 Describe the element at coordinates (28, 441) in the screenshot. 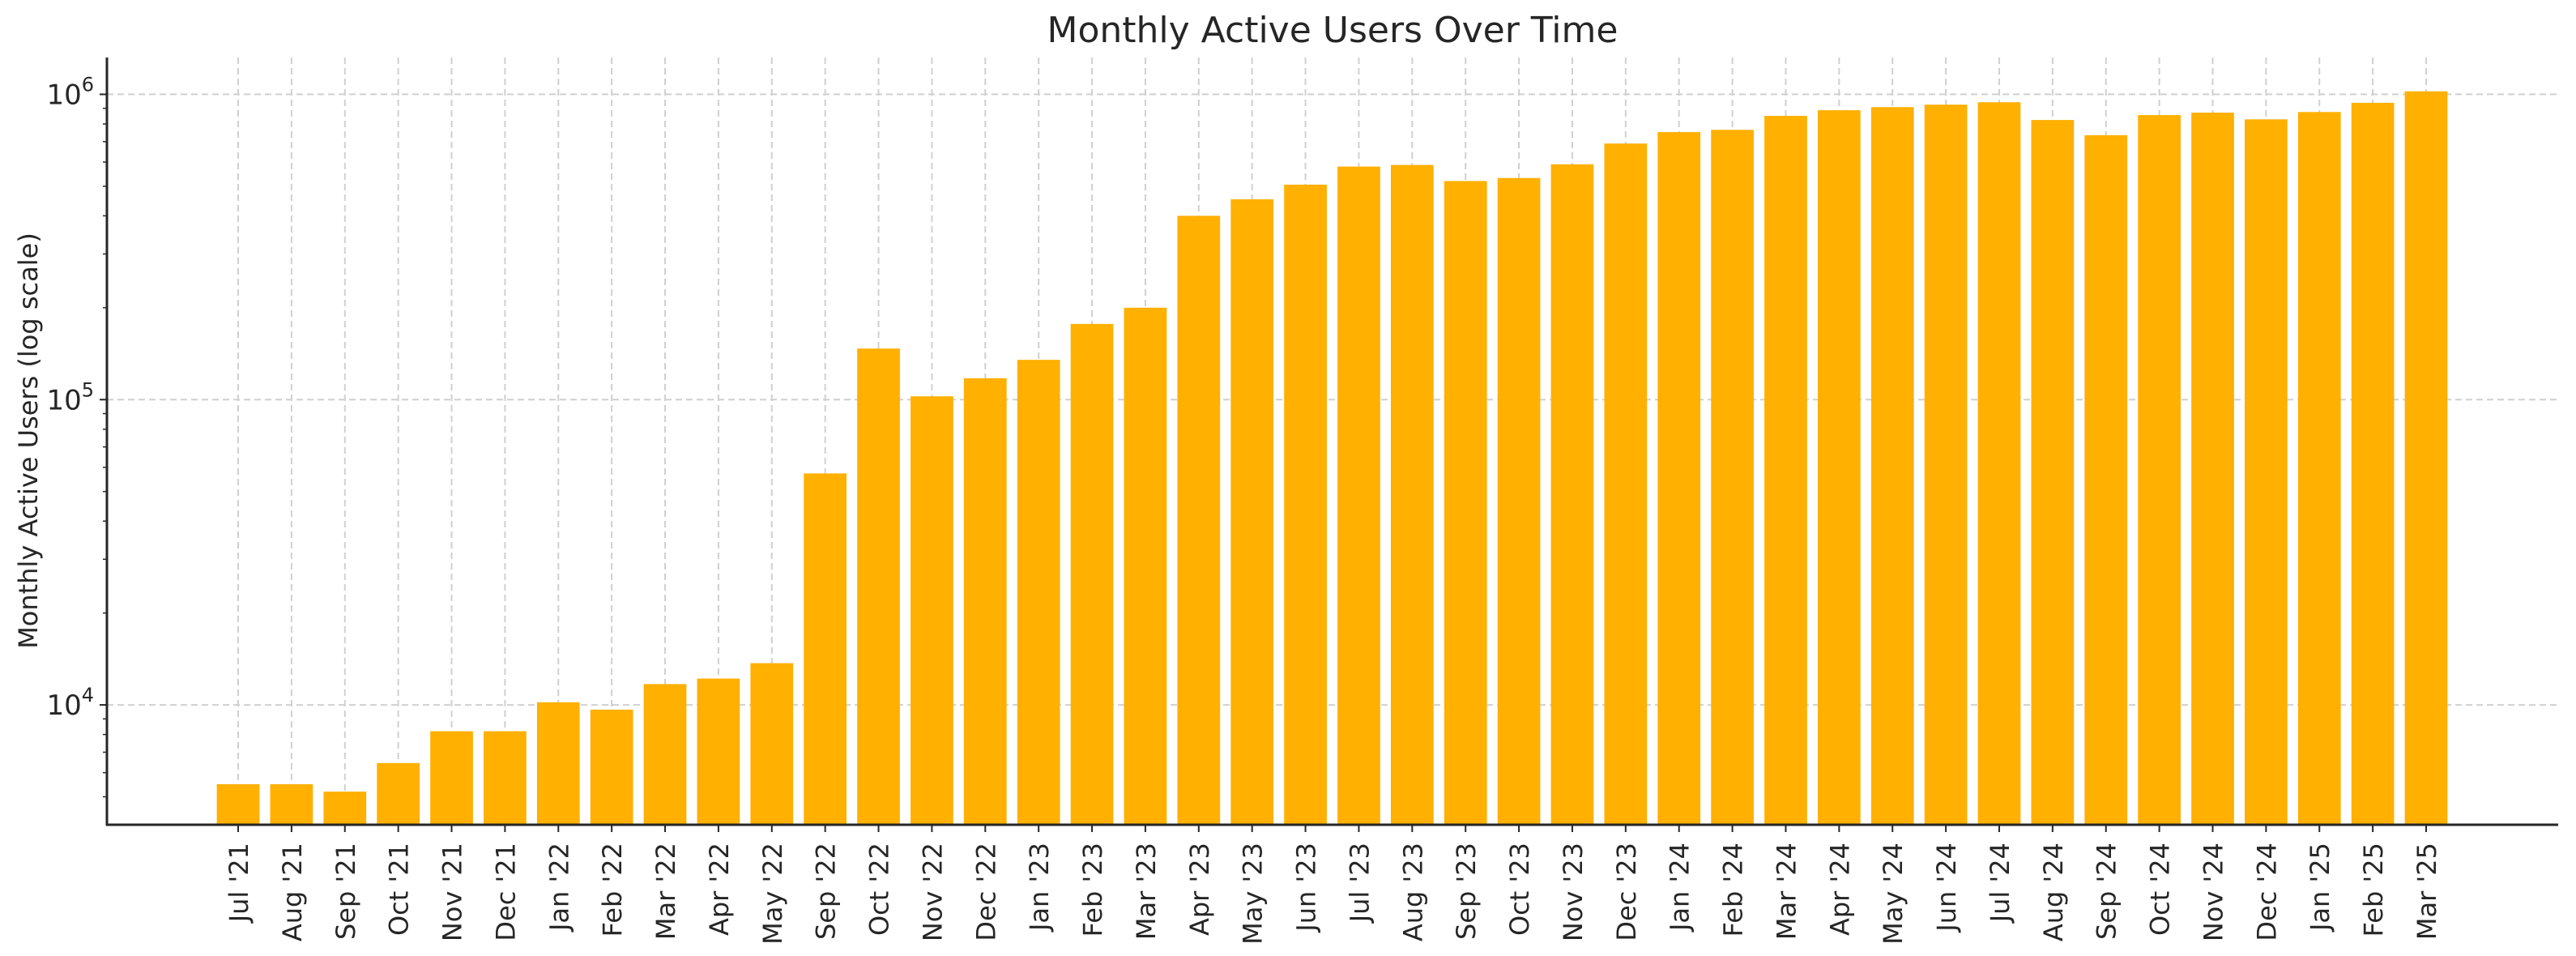

I see `y-axis-label: Monthly Active Users (log scale)` at that location.